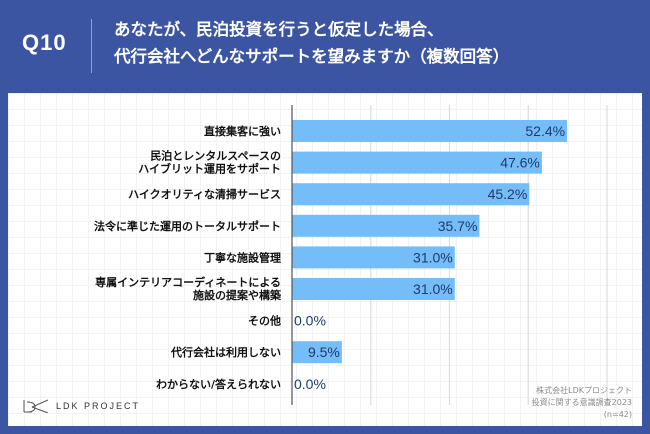 The width and height of the screenshot is (650, 434). I want to click on title-line-2: 代行会社へどんなサポートを望みますか（複数回答）, so click(312, 56).